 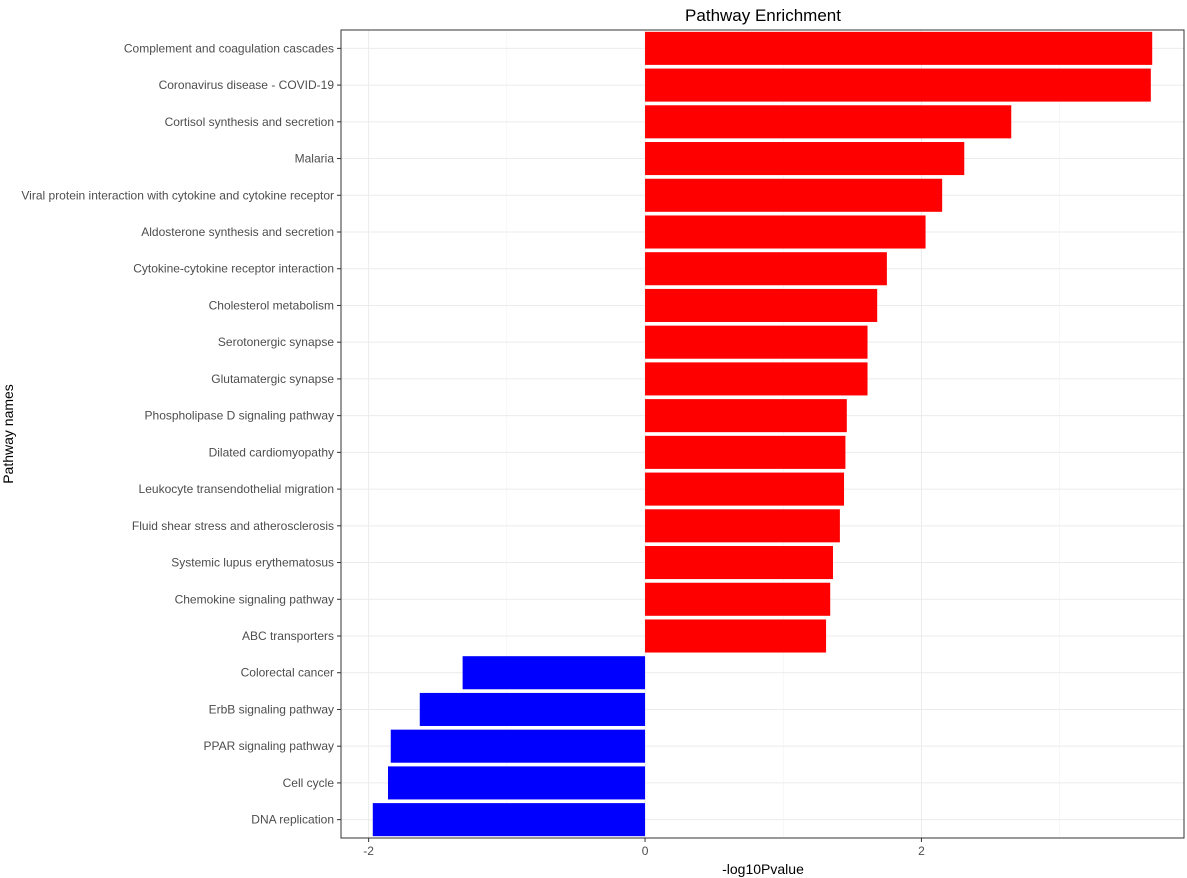 What do you see at coordinates (287, 673) in the screenshot?
I see `y-tick-label: Colorectal cancer` at bounding box center [287, 673].